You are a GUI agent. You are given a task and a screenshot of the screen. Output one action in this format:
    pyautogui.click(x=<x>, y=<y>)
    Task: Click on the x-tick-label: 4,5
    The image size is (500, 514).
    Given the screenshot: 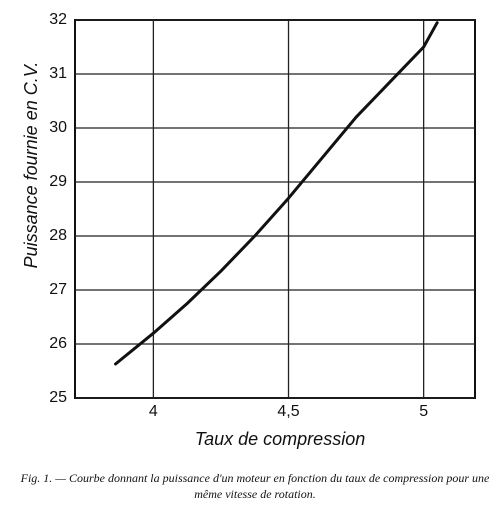 What is the action you would take?
    pyautogui.click(x=288, y=411)
    